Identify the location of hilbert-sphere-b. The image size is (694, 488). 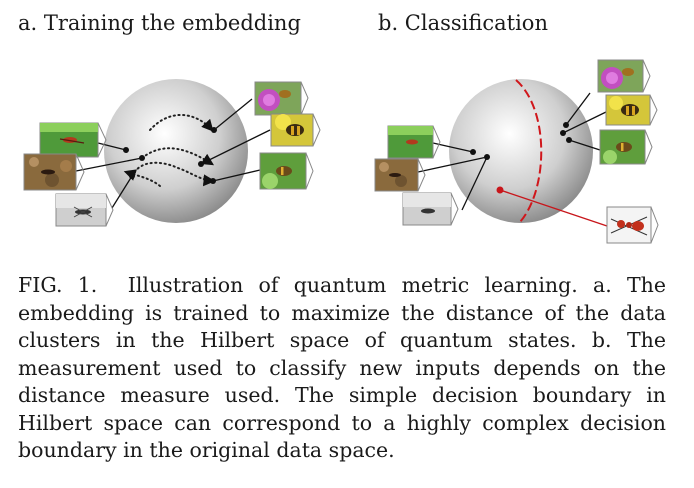
(521, 151).